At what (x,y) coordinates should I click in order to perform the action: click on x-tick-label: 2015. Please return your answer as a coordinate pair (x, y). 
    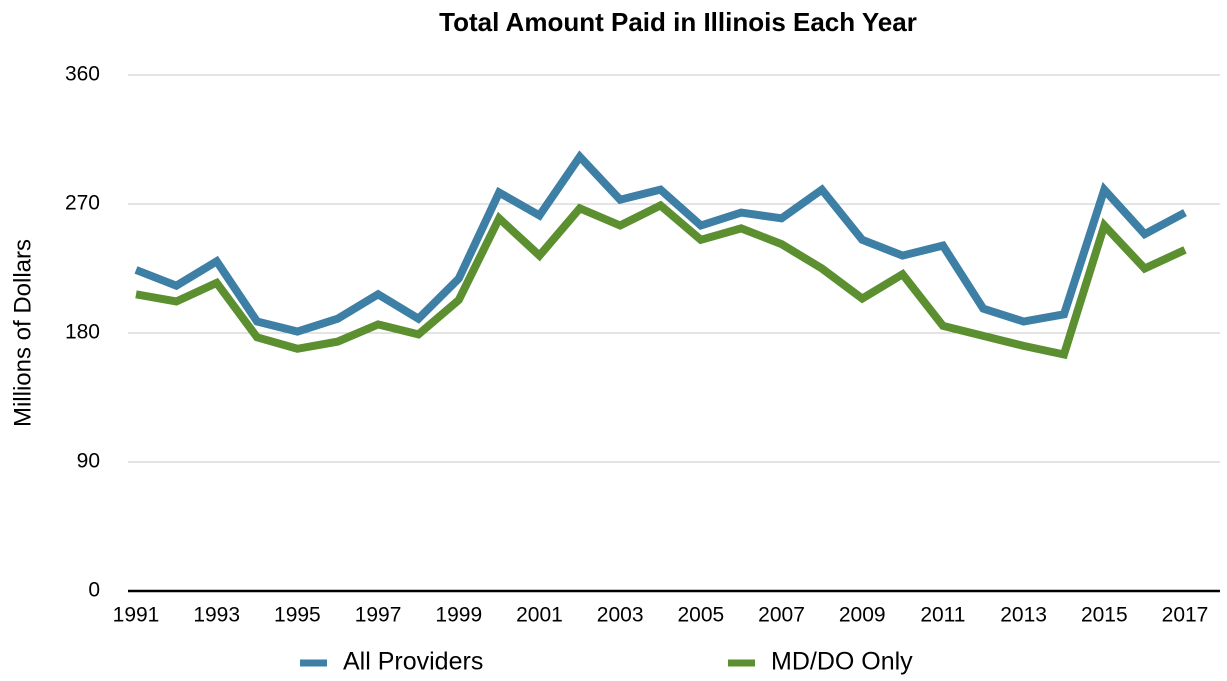
    Looking at the image, I should click on (1104, 615).